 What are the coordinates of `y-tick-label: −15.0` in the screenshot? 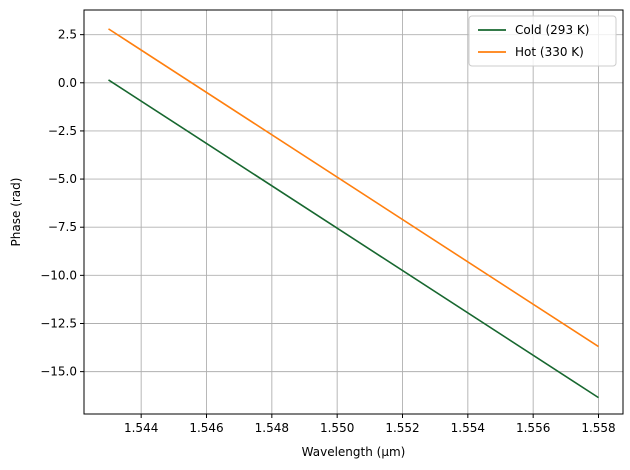 It's located at (58, 372).